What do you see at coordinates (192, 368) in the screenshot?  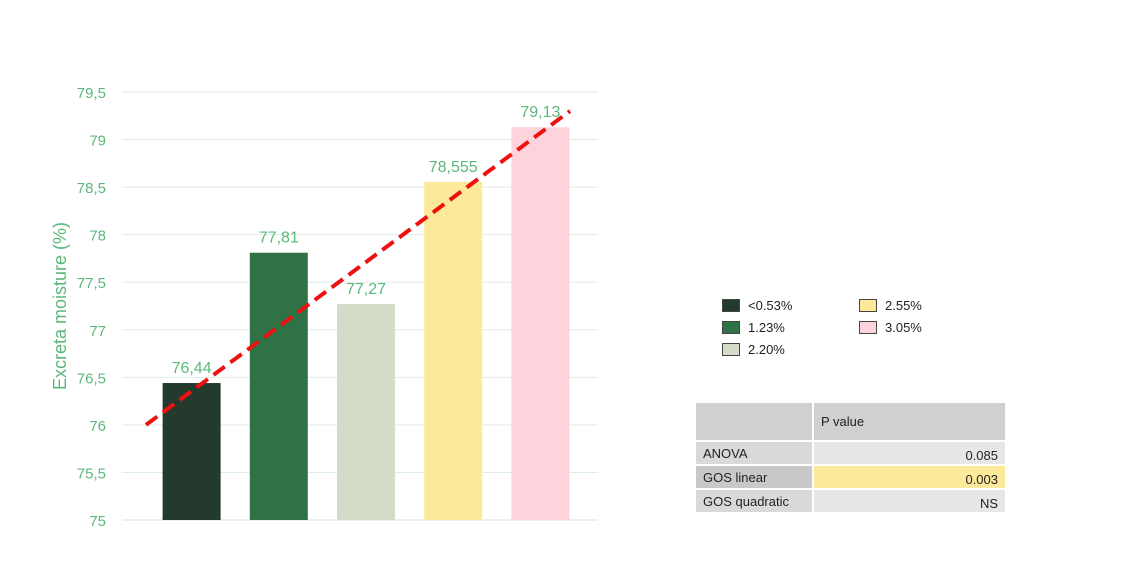 I see `data-label: 76,44` at bounding box center [192, 368].